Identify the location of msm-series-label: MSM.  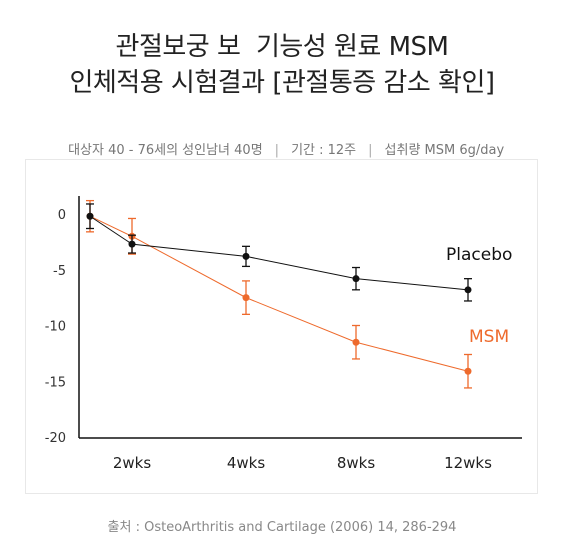
(489, 337).